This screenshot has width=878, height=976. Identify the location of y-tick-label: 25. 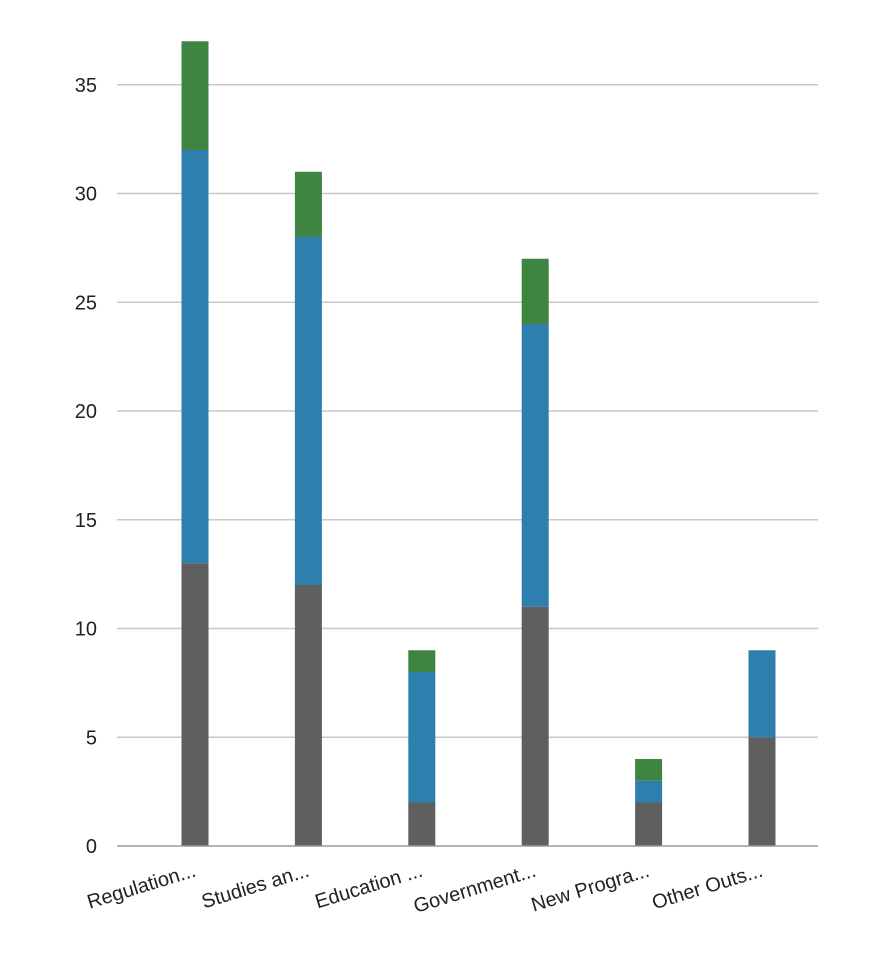
(86, 303).